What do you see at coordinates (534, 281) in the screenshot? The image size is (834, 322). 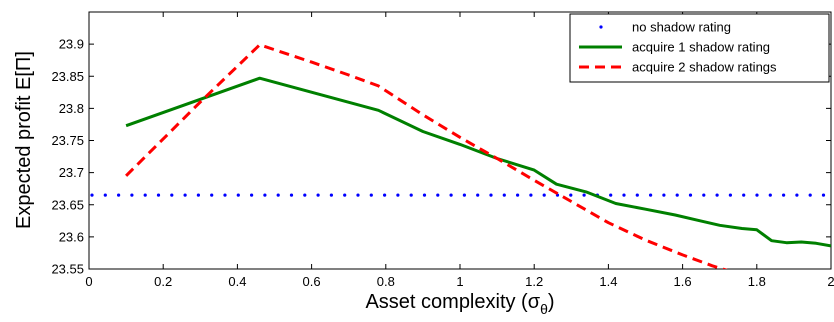 I see `x-tick-label: 1.2` at bounding box center [534, 281].